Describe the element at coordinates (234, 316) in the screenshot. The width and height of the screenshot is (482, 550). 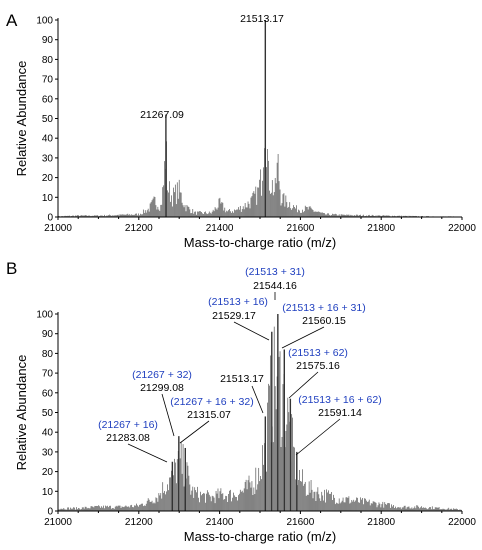
I see `peak-label: 21529.17` at that location.